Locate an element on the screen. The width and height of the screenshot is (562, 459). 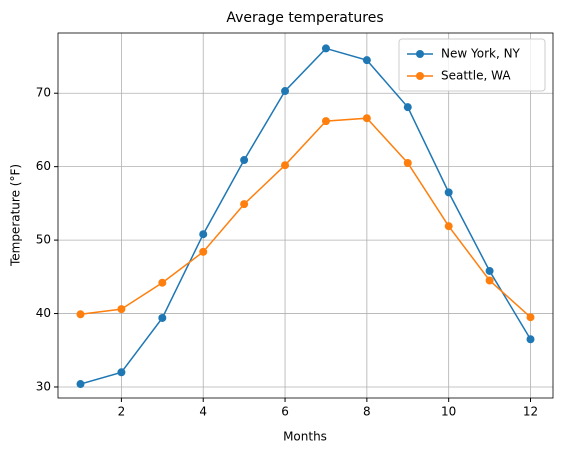
x-axis-label: Months is located at coordinates (305, 437).